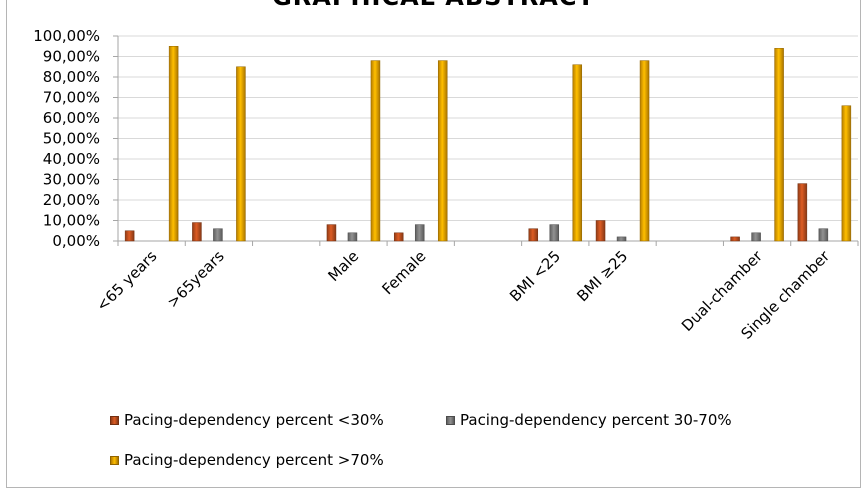  I want to click on y-tick-label: 100,00%, so click(66, 36).